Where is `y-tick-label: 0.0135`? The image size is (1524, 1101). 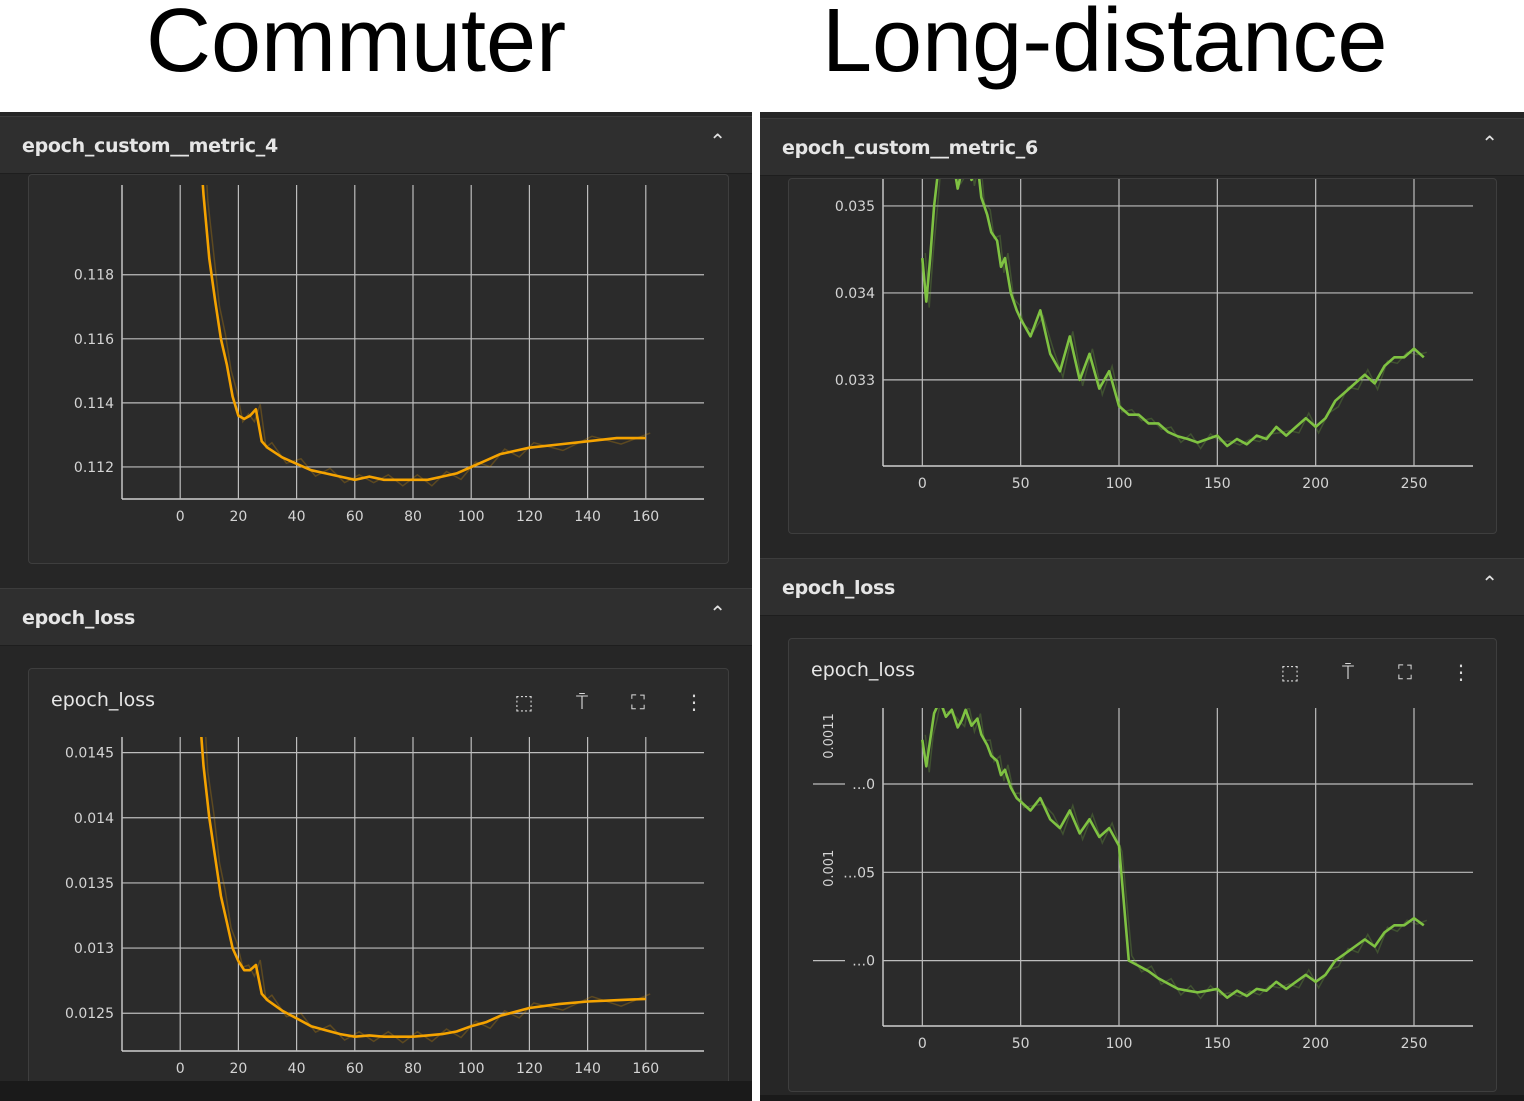
y-tick-label: 0.0135 is located at coordinates (89, 884).